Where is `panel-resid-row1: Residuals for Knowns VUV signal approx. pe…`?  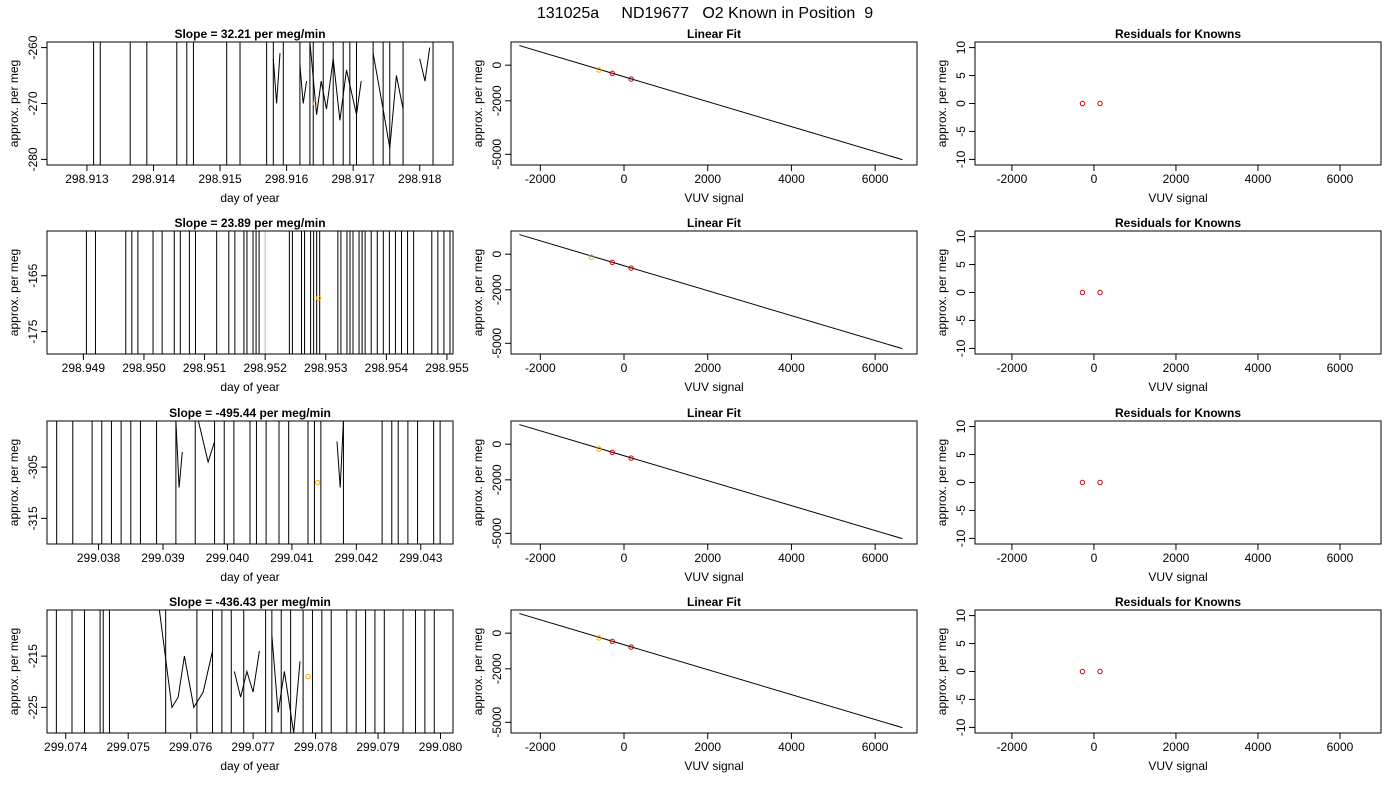
panel-resid-row1: Residuals for Knowns VUV signal approx. pe… is located at coordinates (1158, 116).